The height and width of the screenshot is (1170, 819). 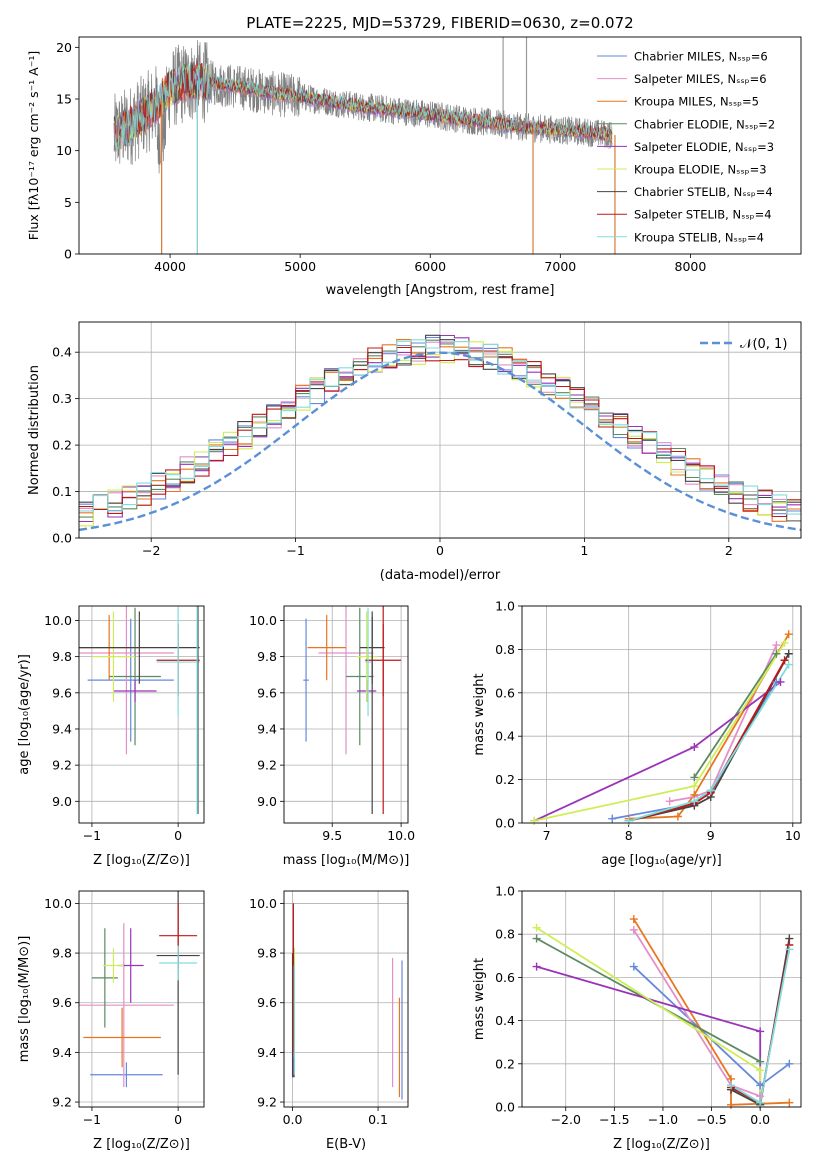 I want to click on residuals-ylabel: Normed distribution, so click(x=34, y=430).